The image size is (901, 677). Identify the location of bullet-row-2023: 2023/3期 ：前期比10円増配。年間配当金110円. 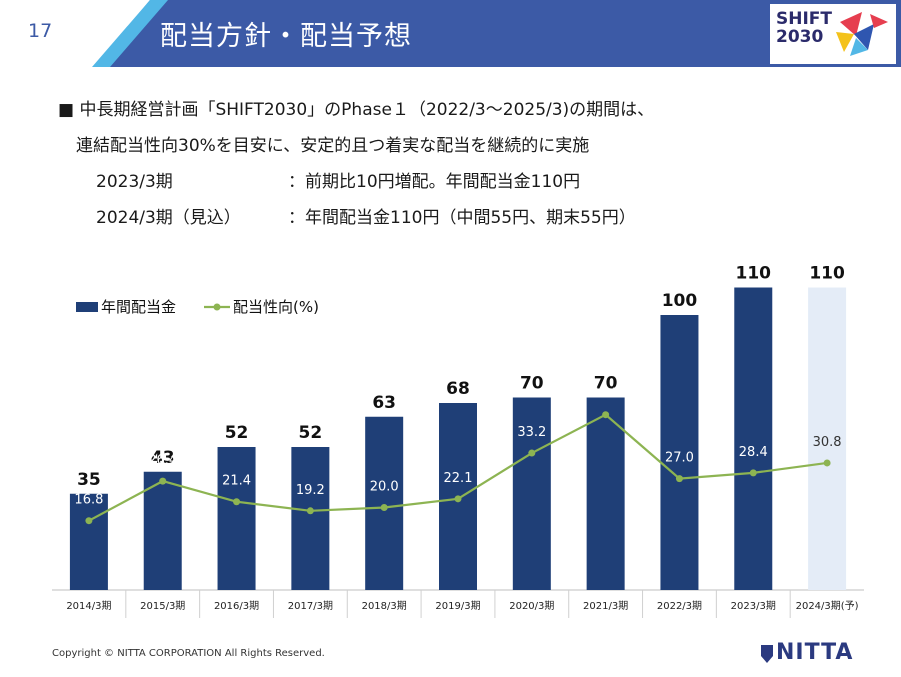
(356, 182).